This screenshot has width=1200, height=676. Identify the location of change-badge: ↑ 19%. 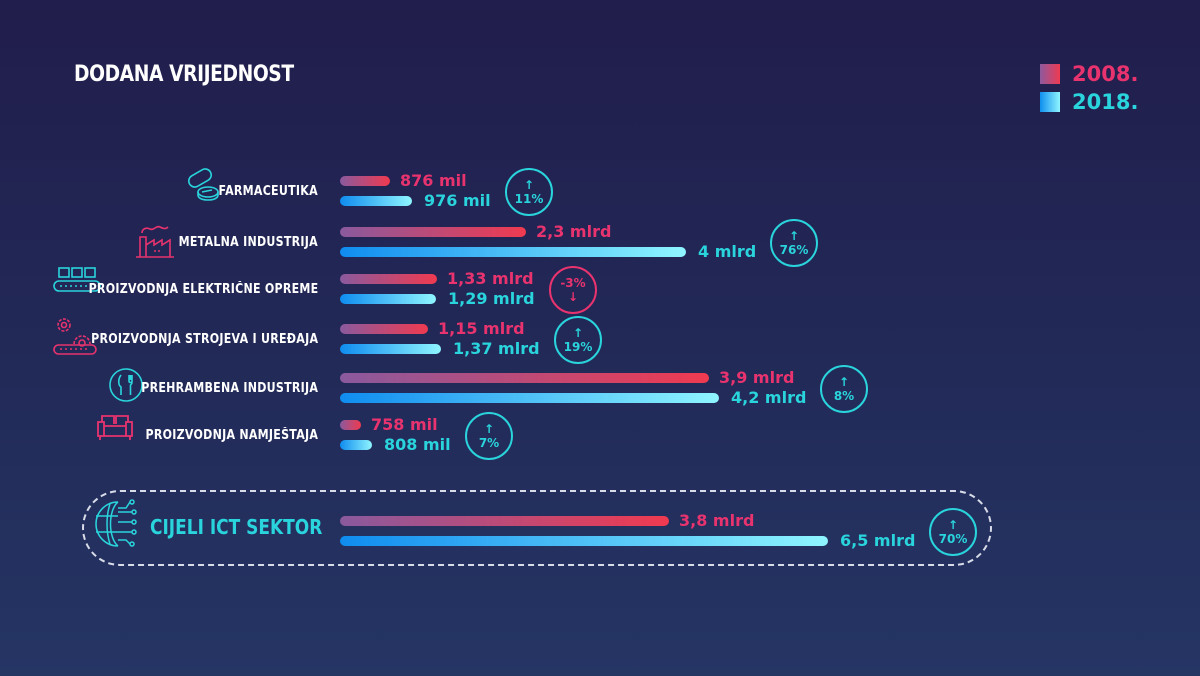
(578, 340).